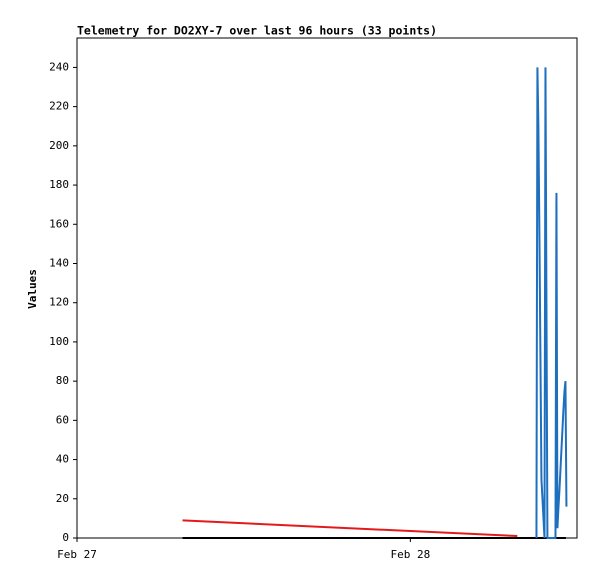  Describe the element at coordinates (62, 380) in the screenshot. I see `y-tick-label: 80` at that location.